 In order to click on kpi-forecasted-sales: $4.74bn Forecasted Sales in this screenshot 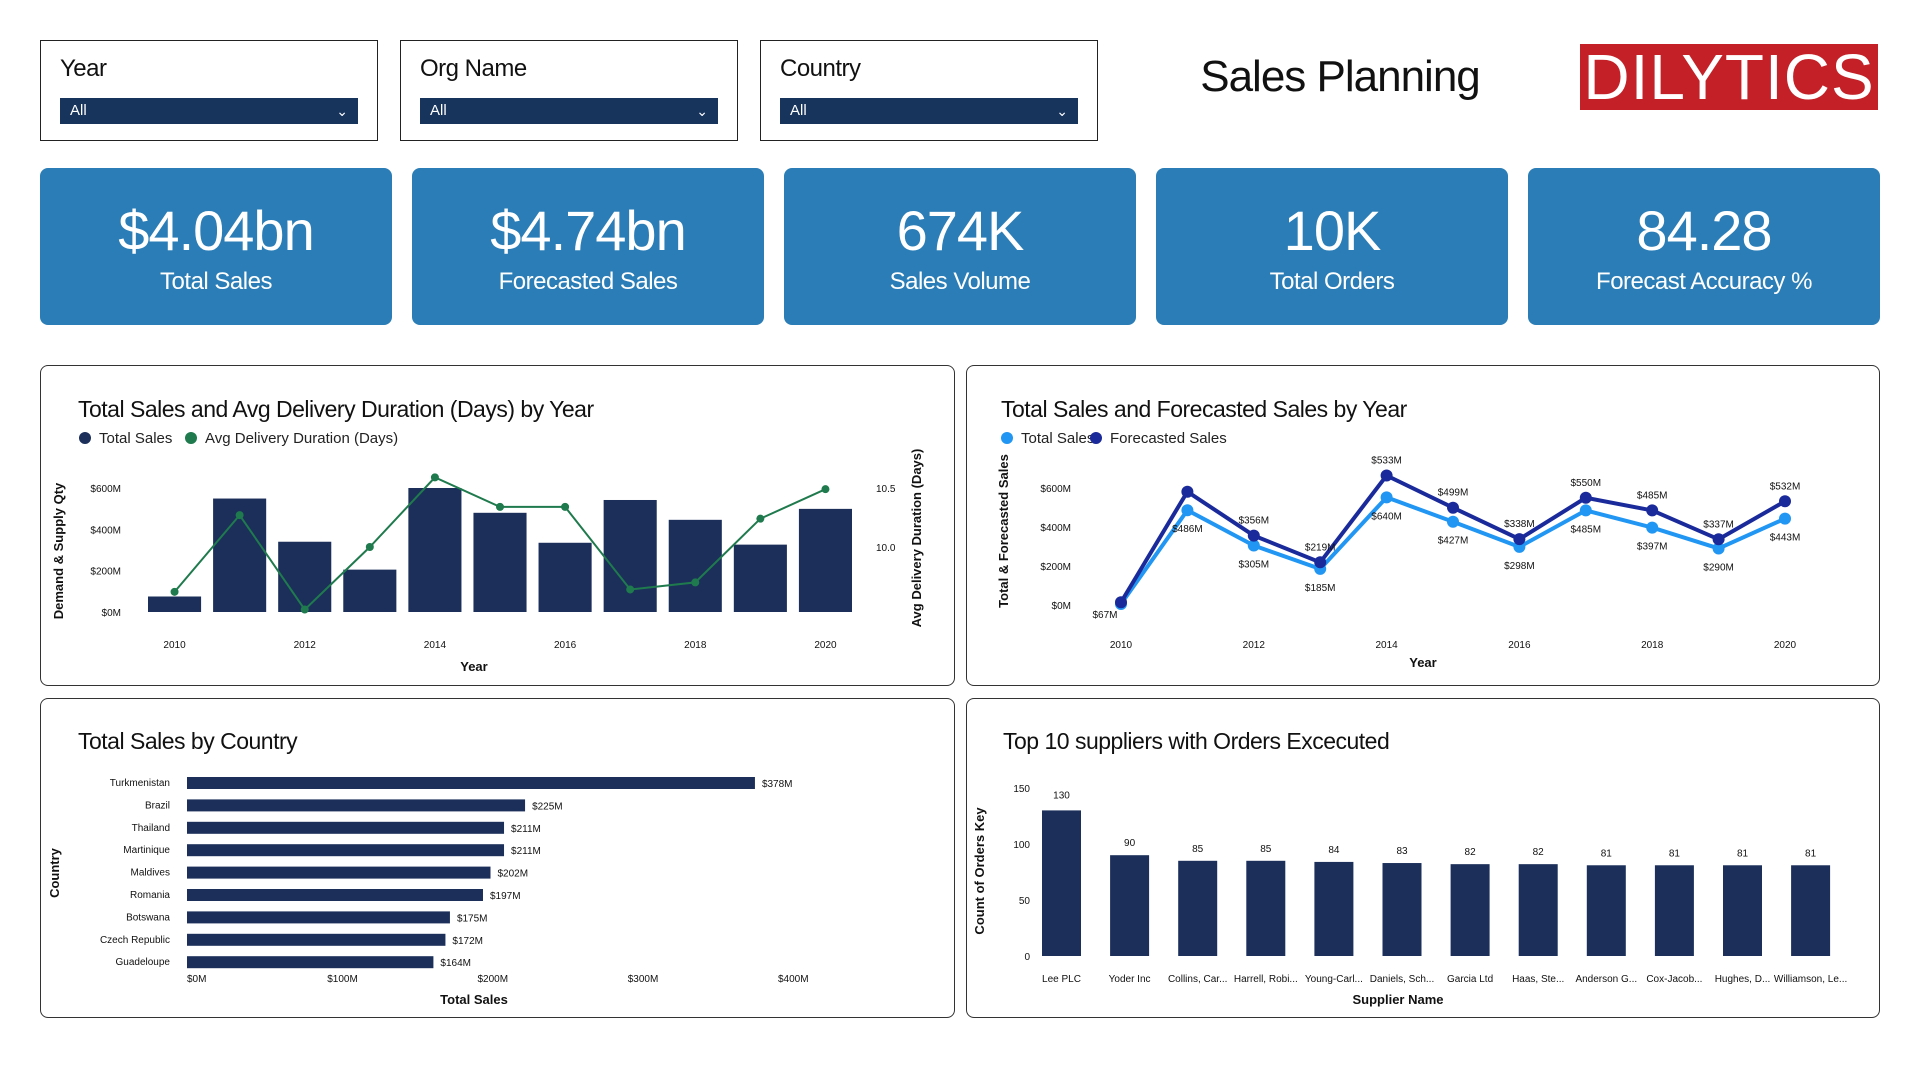, I will do `click(588, 246)`.